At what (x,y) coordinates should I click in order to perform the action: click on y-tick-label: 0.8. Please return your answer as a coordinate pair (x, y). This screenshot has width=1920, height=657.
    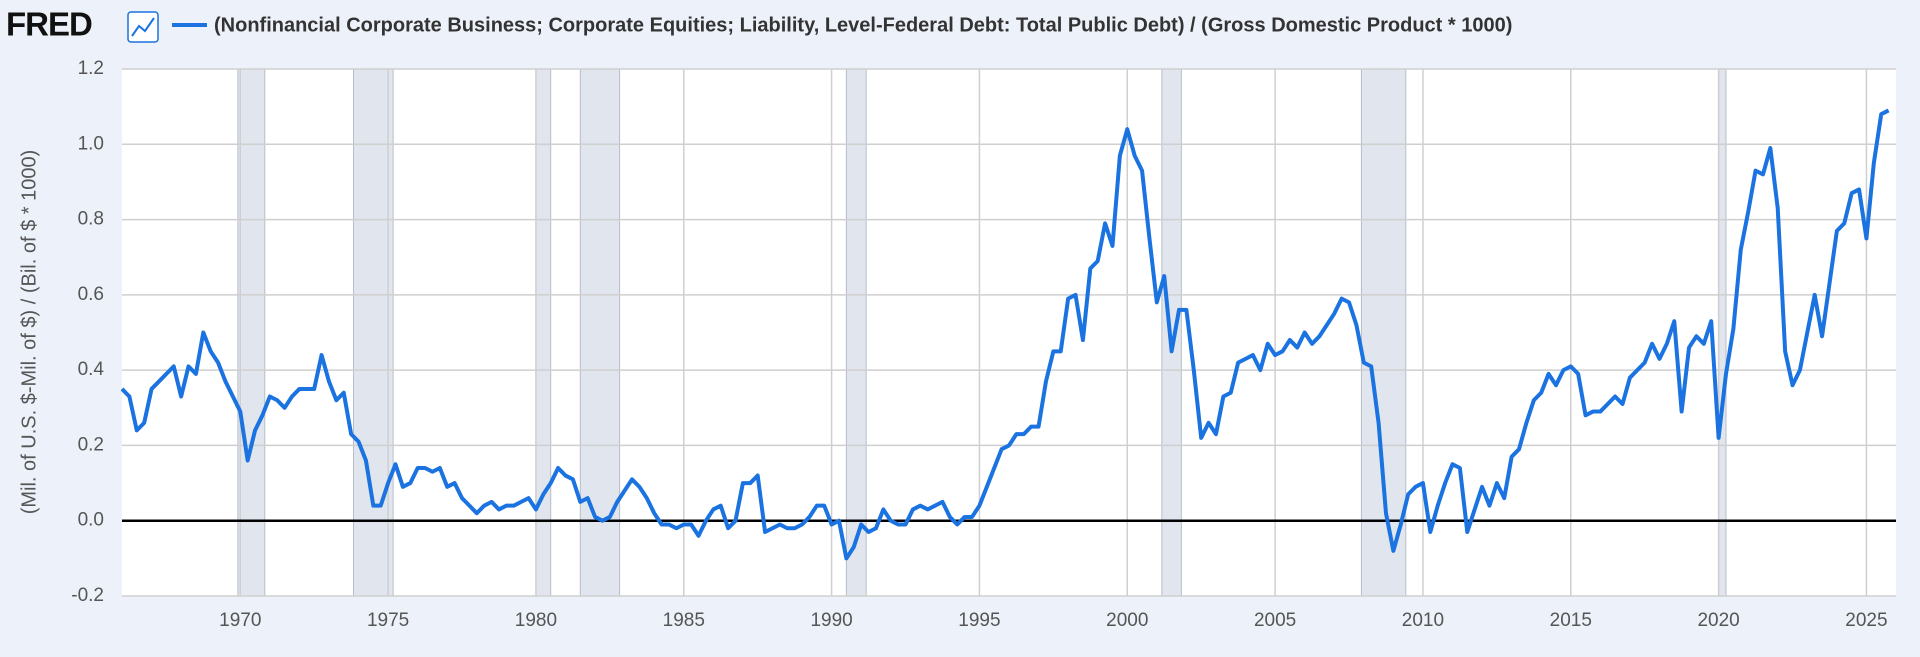
    Looking at the image, I should click on (91, 219).